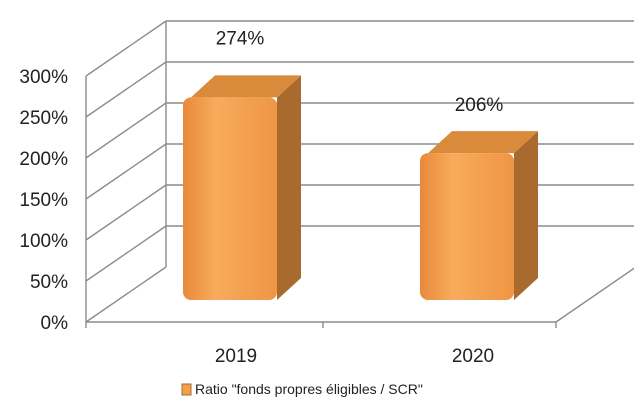 The image size is (634, 408). I want to click on y-tick-label: 50%, so click(49, 282).